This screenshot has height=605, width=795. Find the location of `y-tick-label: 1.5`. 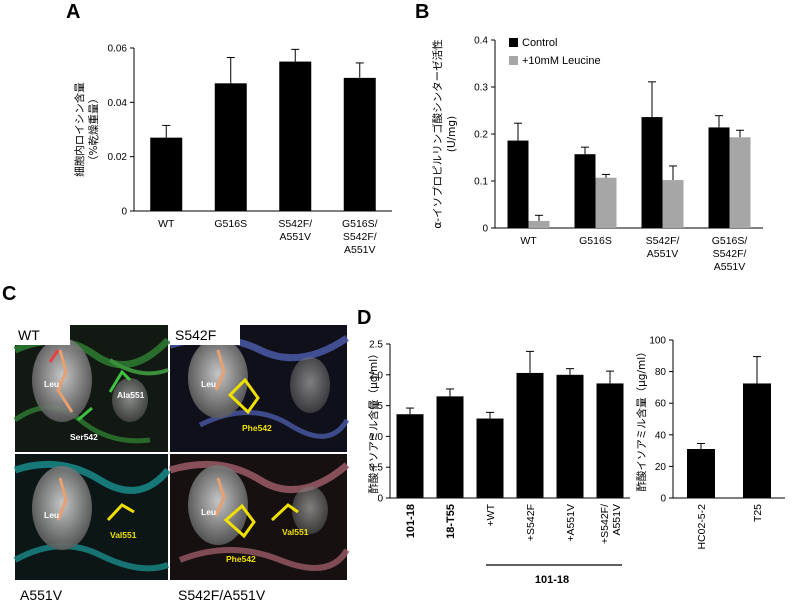

y-tick-label: 1.5 is located at coordinates (376, 406).